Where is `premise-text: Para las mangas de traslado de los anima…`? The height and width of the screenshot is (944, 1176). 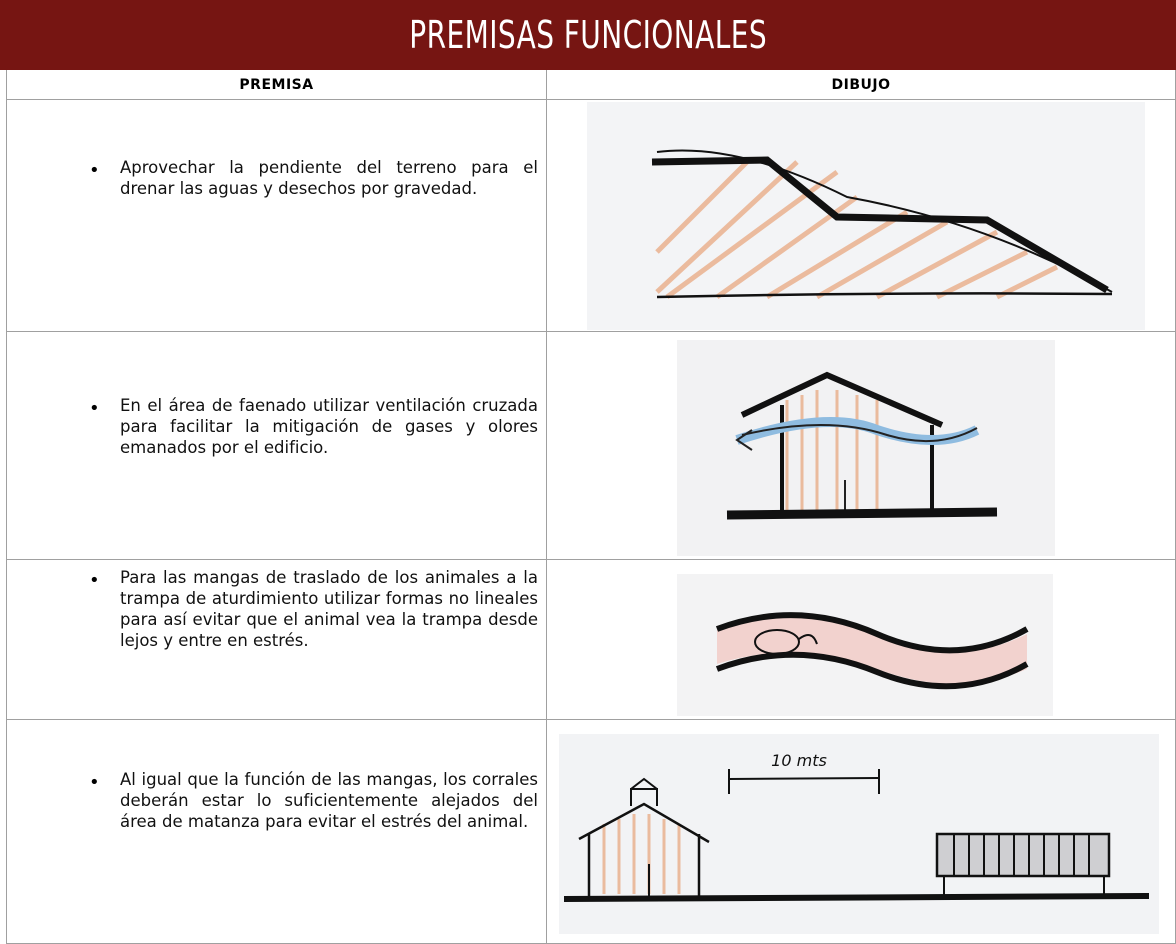 premise-text: Para las mangas de traslado de los anima… is located at coordinates (329, 609).